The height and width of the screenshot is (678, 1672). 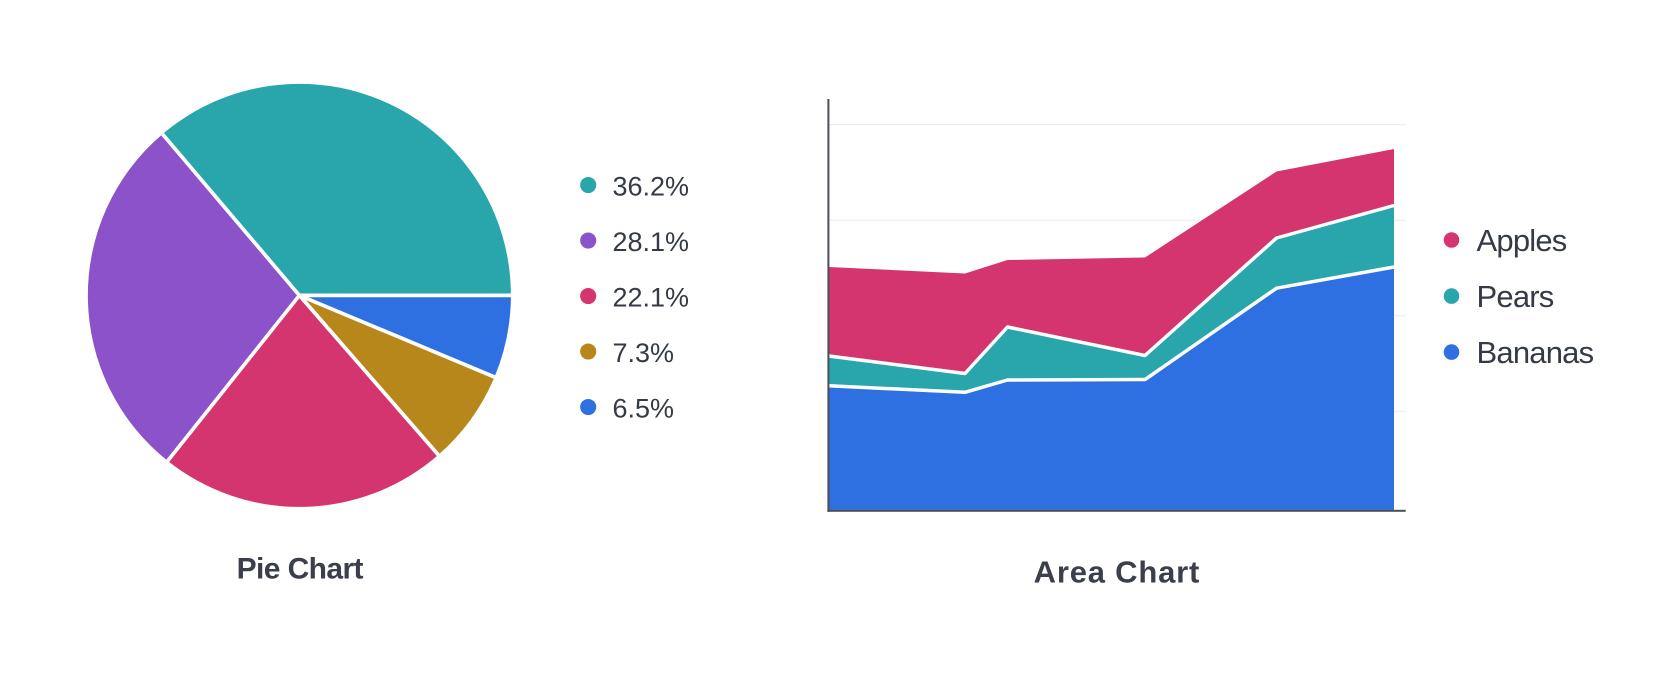 I want to click on svg-text: 36.2%, so click(x=651, y=187).